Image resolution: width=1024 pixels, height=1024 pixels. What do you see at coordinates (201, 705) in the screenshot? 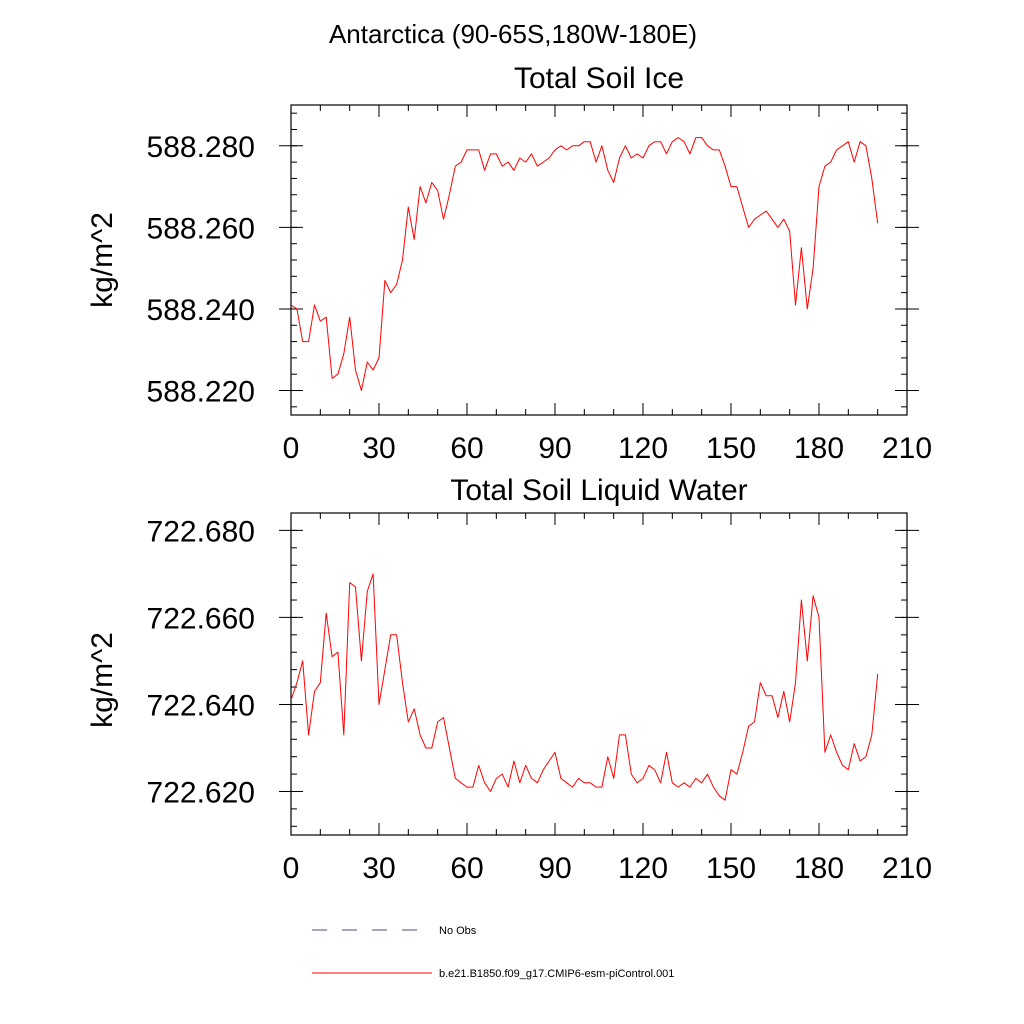
I see `y-tick-label: 722.640` at bounding box center [201, 705].